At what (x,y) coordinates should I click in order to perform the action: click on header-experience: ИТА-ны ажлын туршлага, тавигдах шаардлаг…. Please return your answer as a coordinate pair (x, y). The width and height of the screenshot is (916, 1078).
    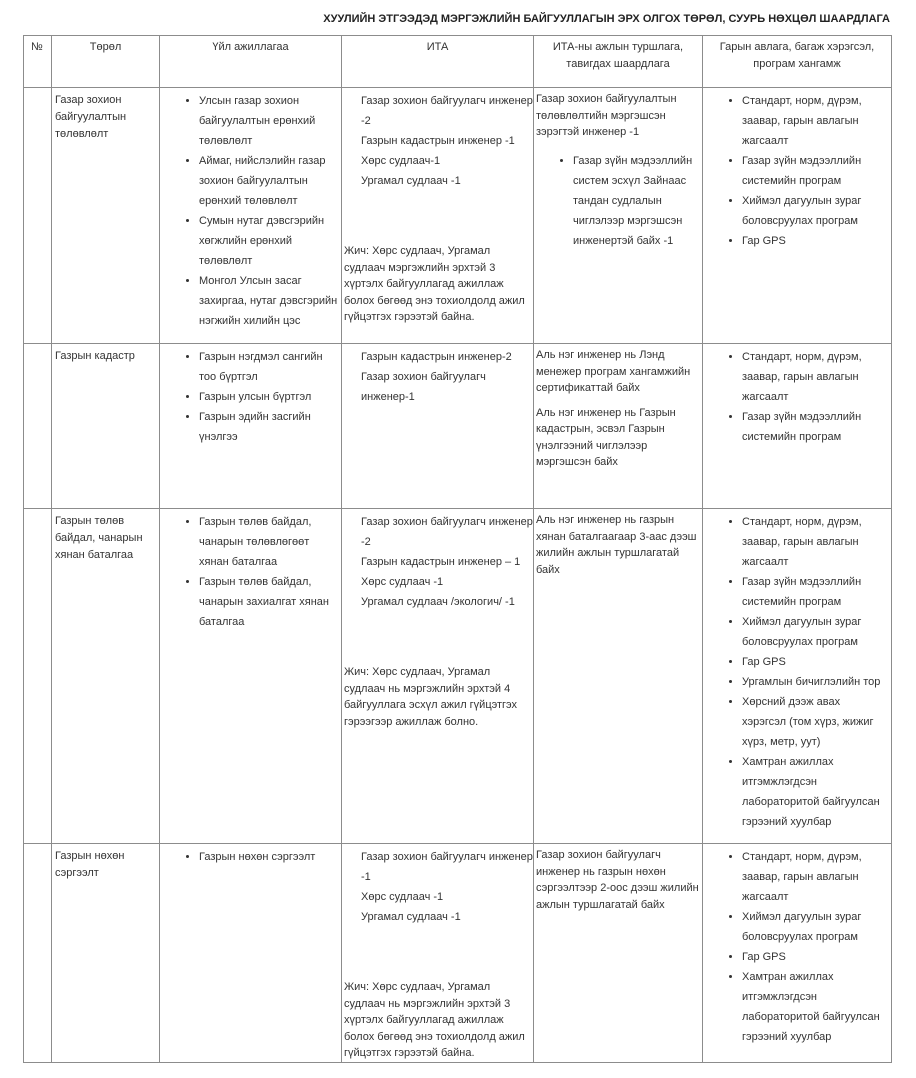
    Looking at the image, I should click on (618, 61).